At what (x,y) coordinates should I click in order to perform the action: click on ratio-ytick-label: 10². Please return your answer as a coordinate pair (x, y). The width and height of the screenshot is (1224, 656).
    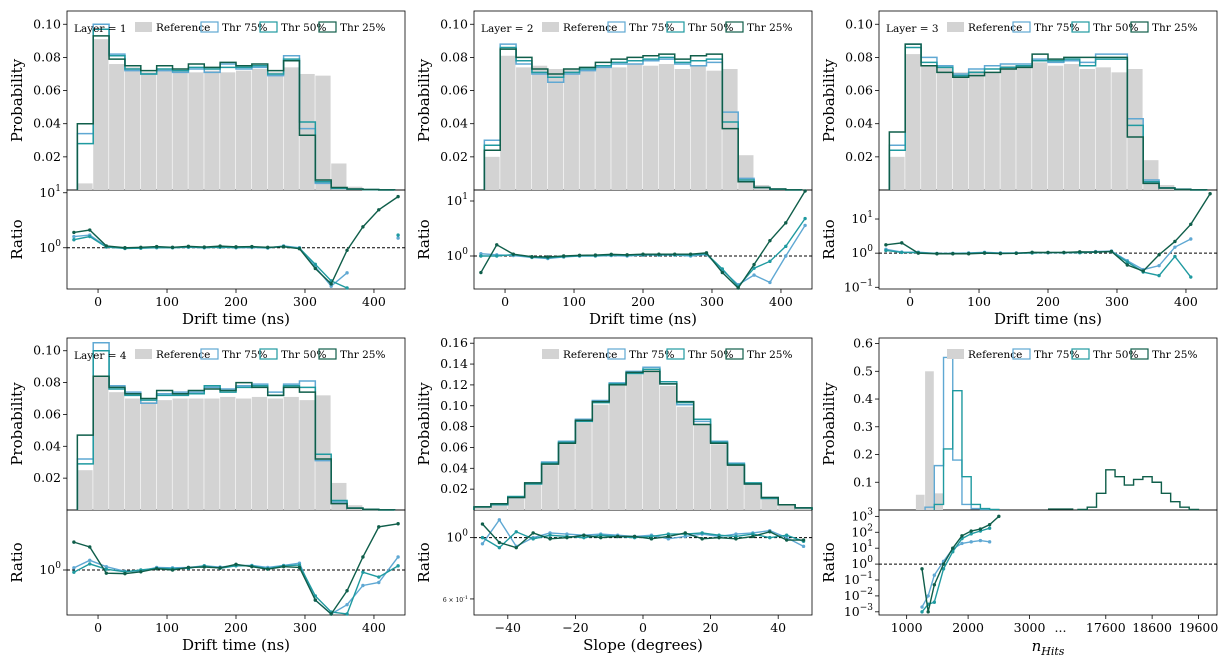
    Looking at the image, I should click on (862, 531).